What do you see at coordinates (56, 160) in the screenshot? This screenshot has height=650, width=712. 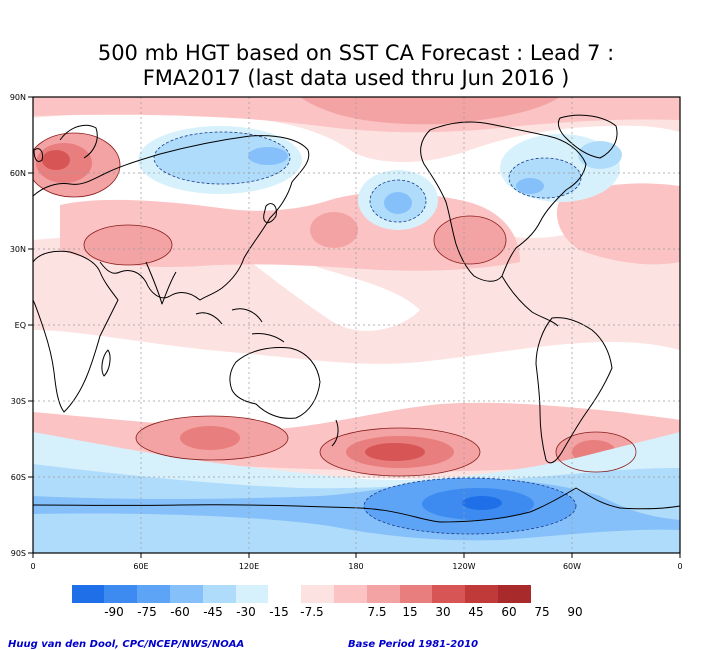 I see `field-pos-europe-peak` at bounding box center [56, 160].